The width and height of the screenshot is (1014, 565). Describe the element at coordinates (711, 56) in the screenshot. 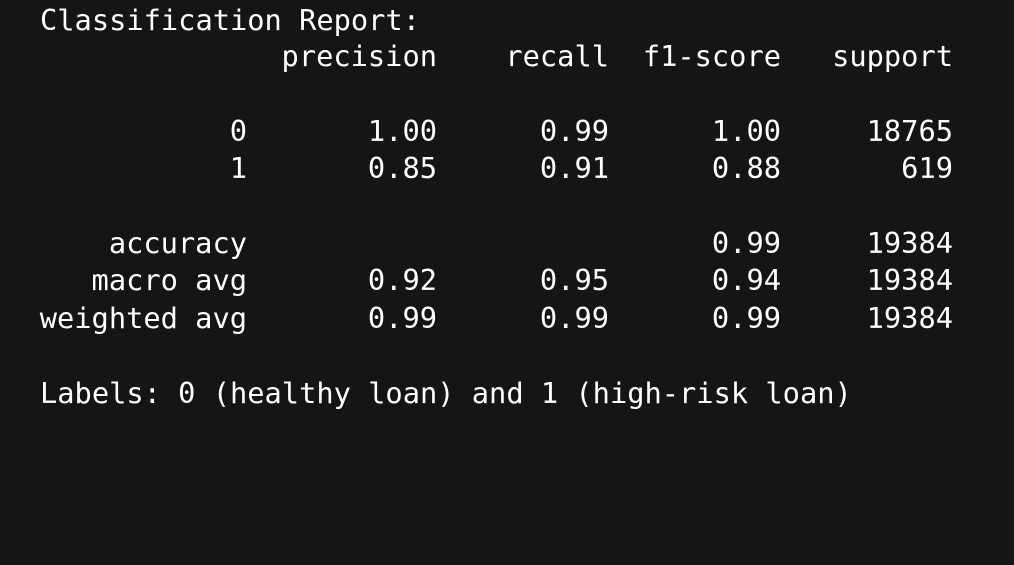

I see `header-f1-score: f1-score` at that location.